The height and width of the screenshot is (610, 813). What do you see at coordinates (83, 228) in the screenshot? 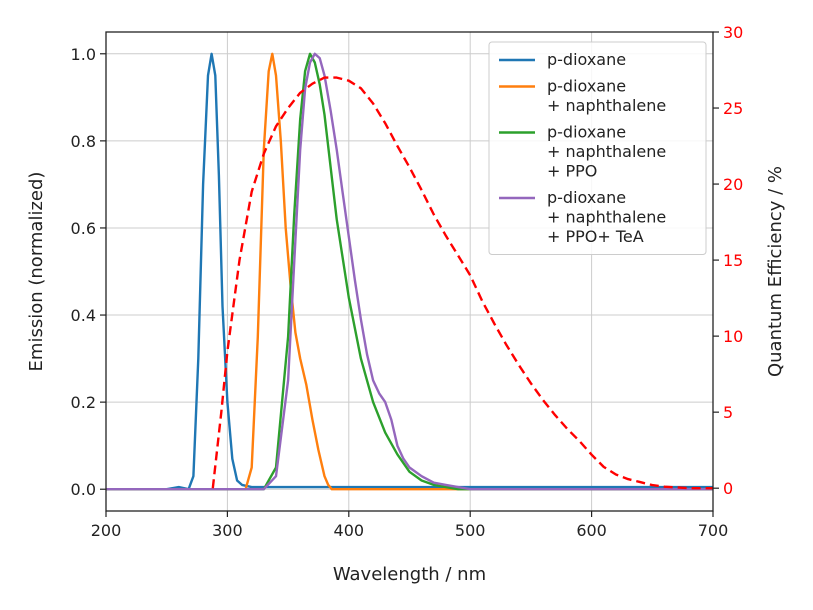
I see `y-tick-label: 0.6` at bounding box center [83, 228].